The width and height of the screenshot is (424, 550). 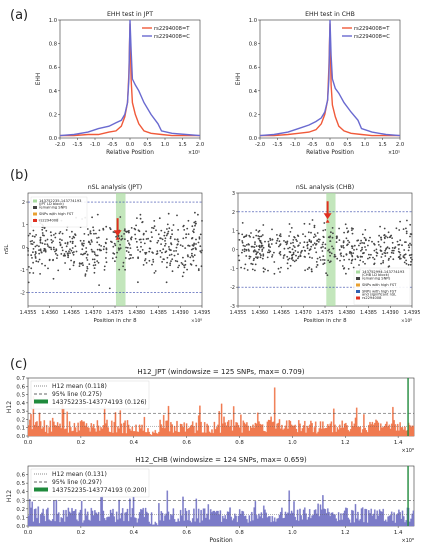 I want to click on nsl_jpt-x-exponent: ×10⁸, so click(x=196, y=321).